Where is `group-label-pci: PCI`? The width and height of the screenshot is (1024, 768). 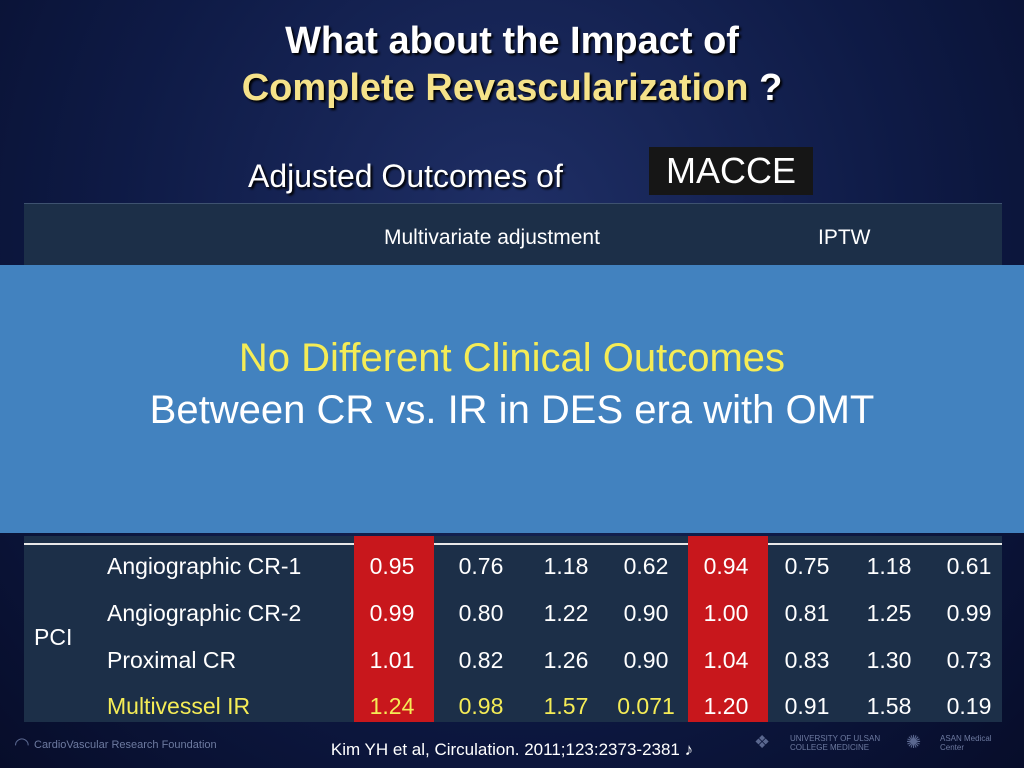 group-label-pci: PCI is located at coordinates (53, 637).